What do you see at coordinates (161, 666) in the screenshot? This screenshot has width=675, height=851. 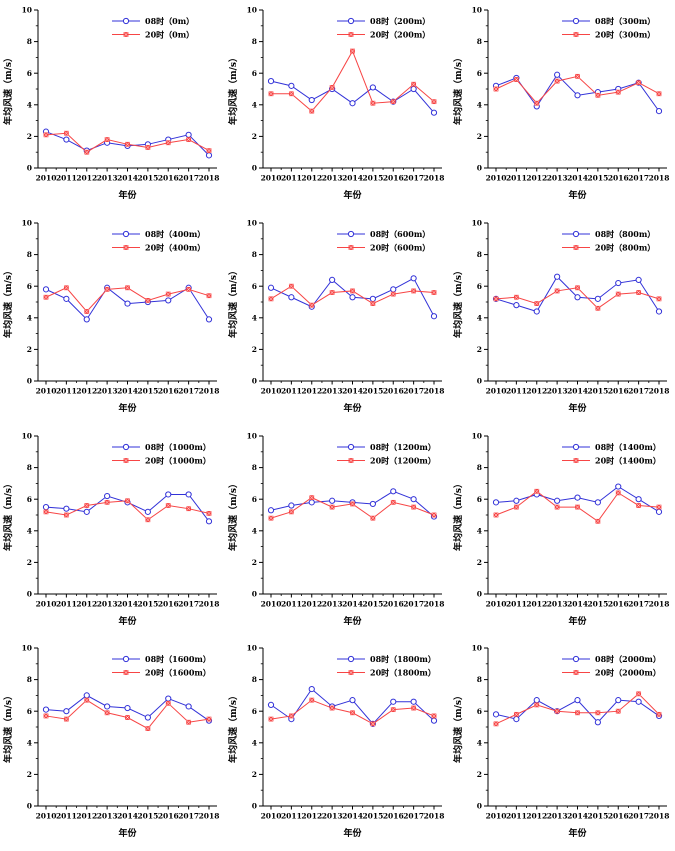 I see `legend: 08时（1600m） 20时（1600m）` at bounding box center [161, 666].